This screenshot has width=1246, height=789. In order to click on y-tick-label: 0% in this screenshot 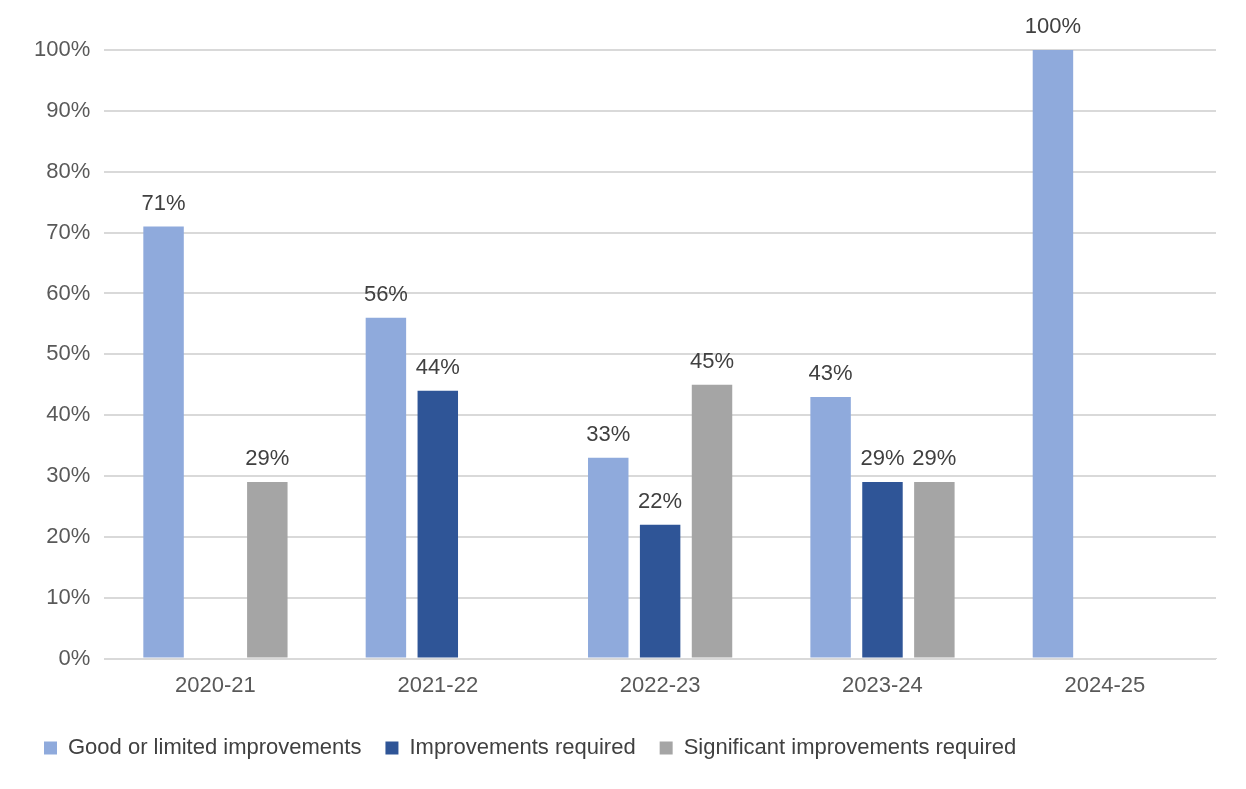, I will do `click(74, 657)`.